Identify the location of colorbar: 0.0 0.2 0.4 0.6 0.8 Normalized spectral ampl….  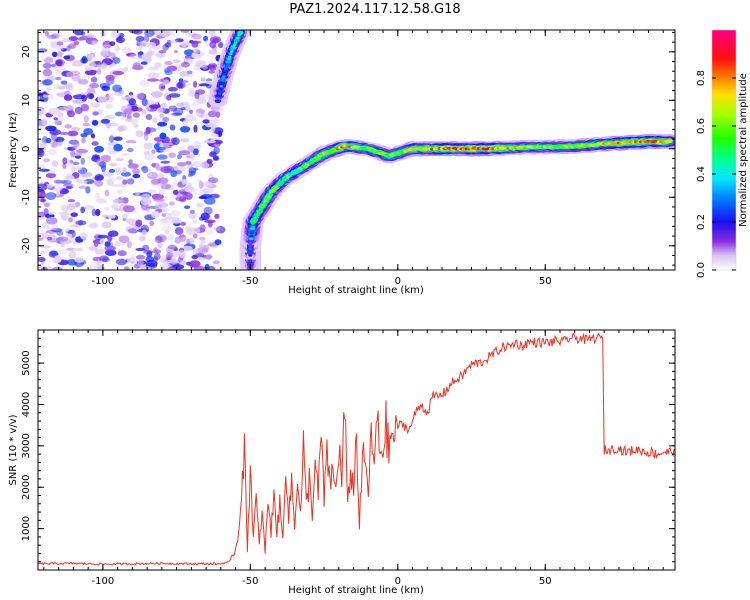
(722, 153).